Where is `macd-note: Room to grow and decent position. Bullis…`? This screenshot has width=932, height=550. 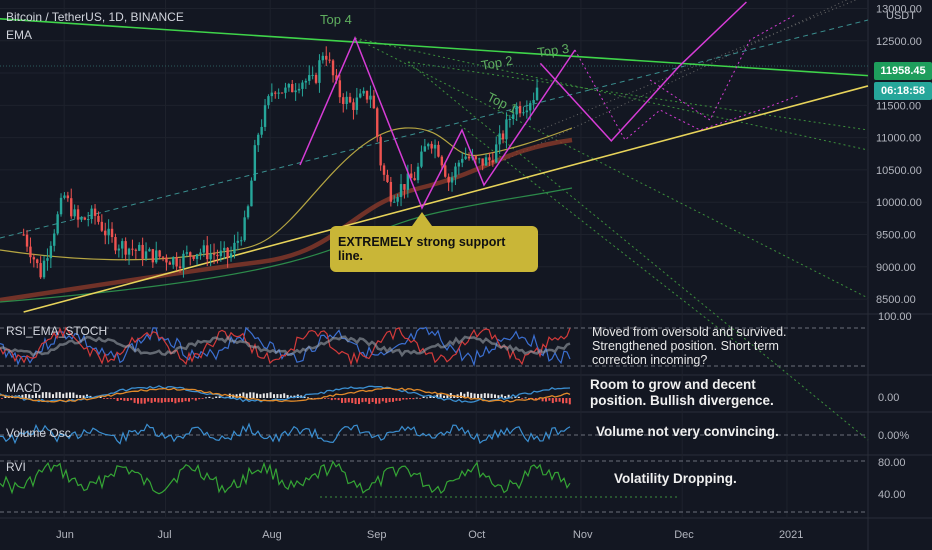
macd-note: Room to grow and decent position. Bullis… is located at coordinates (682, 392).